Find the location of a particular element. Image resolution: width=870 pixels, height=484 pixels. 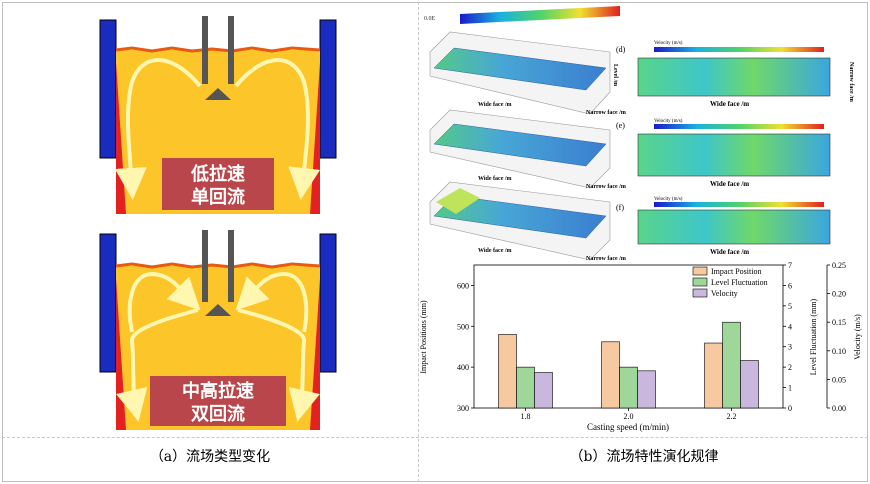

label-box-bottom is located at coordinates (218, 401).